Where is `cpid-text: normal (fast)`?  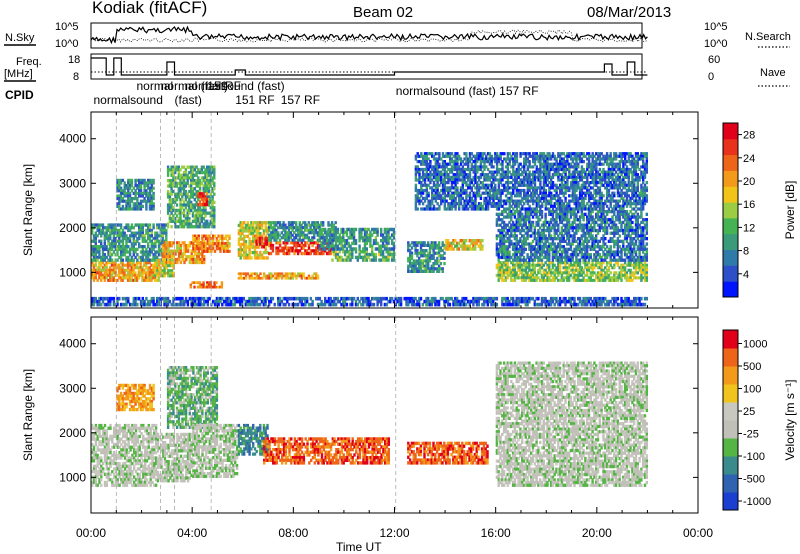 cpid-text: normal (fast) is located at coordinates (194, 86).